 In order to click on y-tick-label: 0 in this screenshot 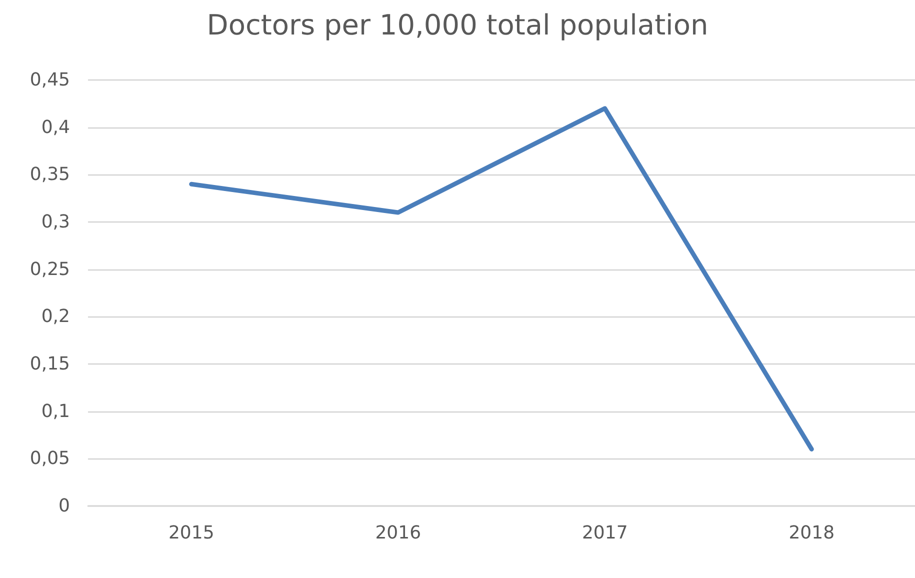, I will do `click(64, 506)`.